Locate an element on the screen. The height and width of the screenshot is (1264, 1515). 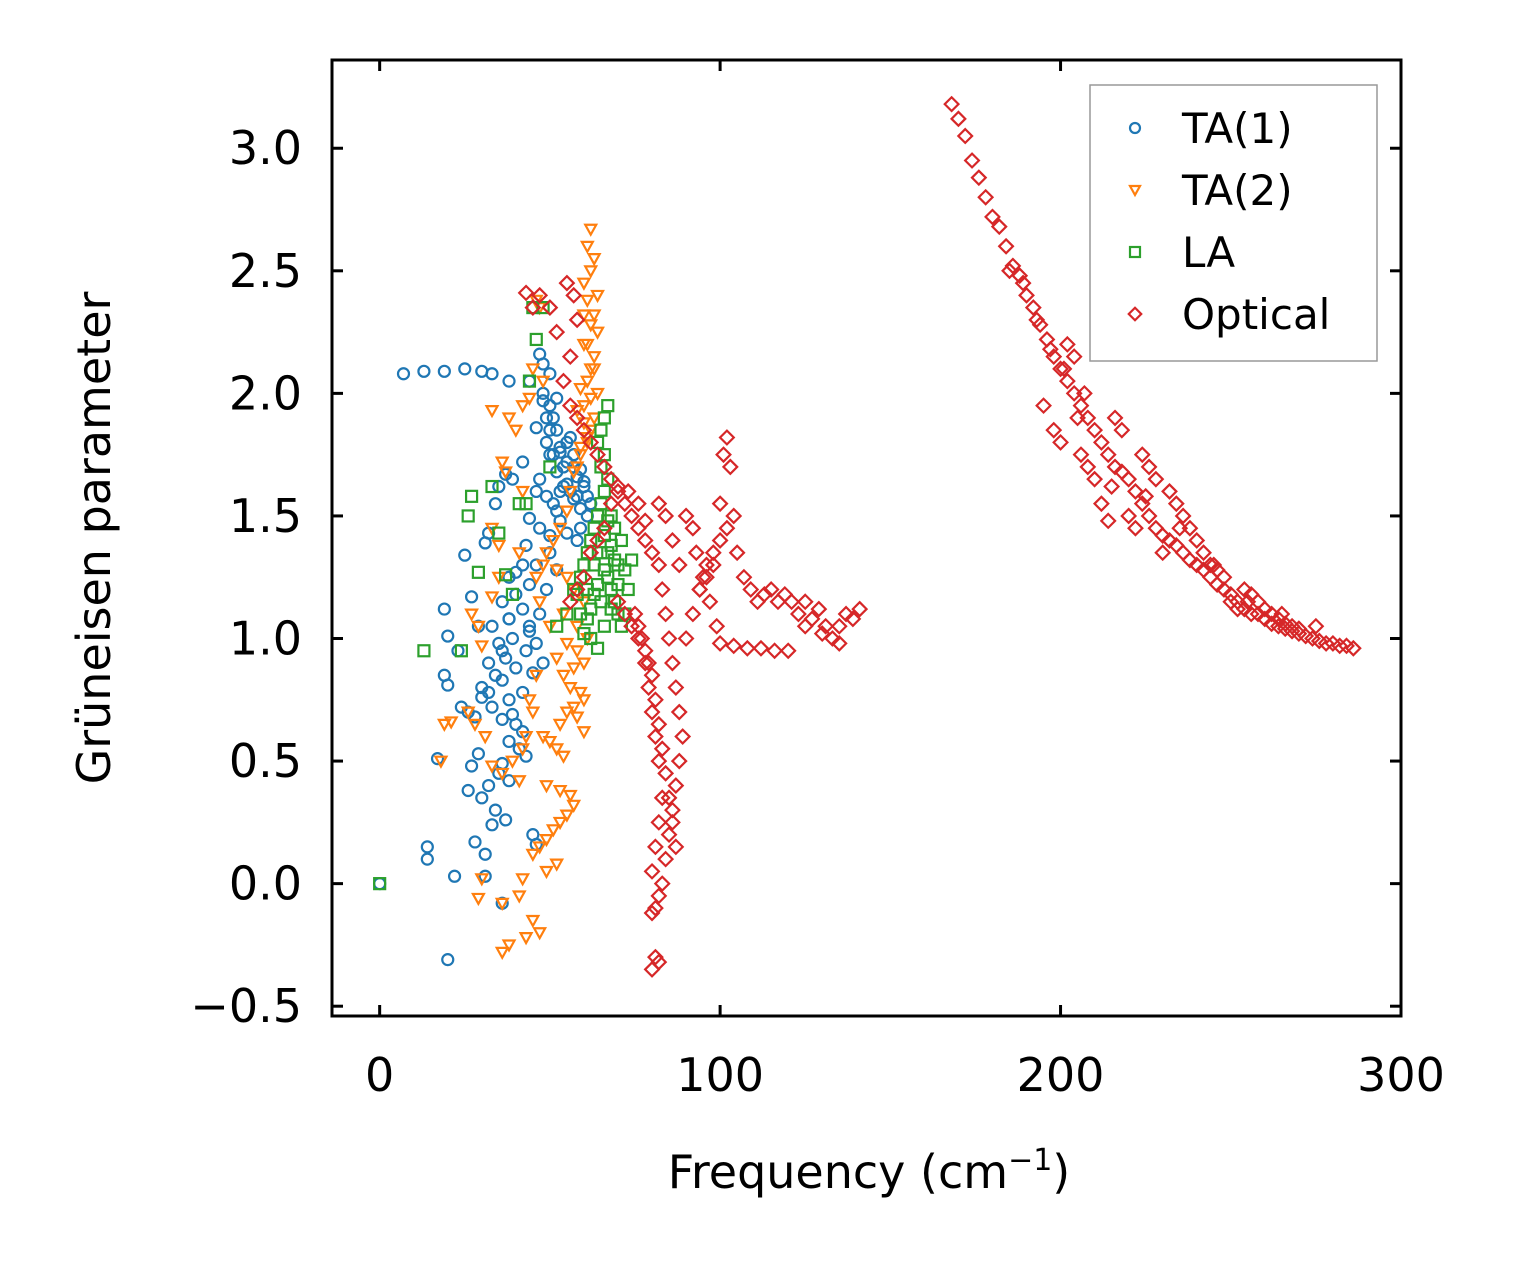
y-tick-label: 1.0 is located at coordinates (265, 639).